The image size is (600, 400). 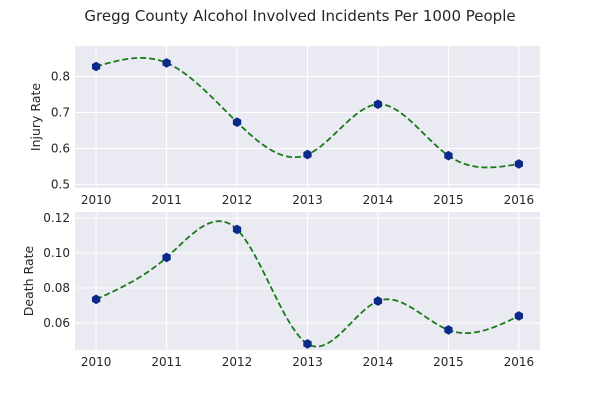 What do you see at coordinates (35, 117) in the screenshot?
I see `y-axis-label: Injury Rate` at bounding box center [35, 117].